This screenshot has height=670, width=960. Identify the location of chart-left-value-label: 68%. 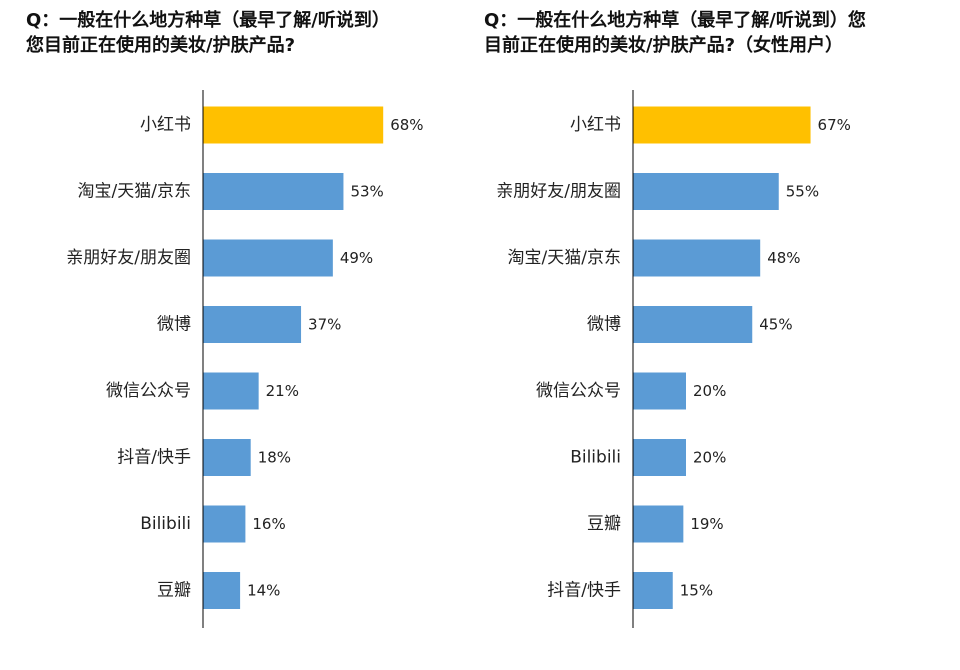
(406, 125).